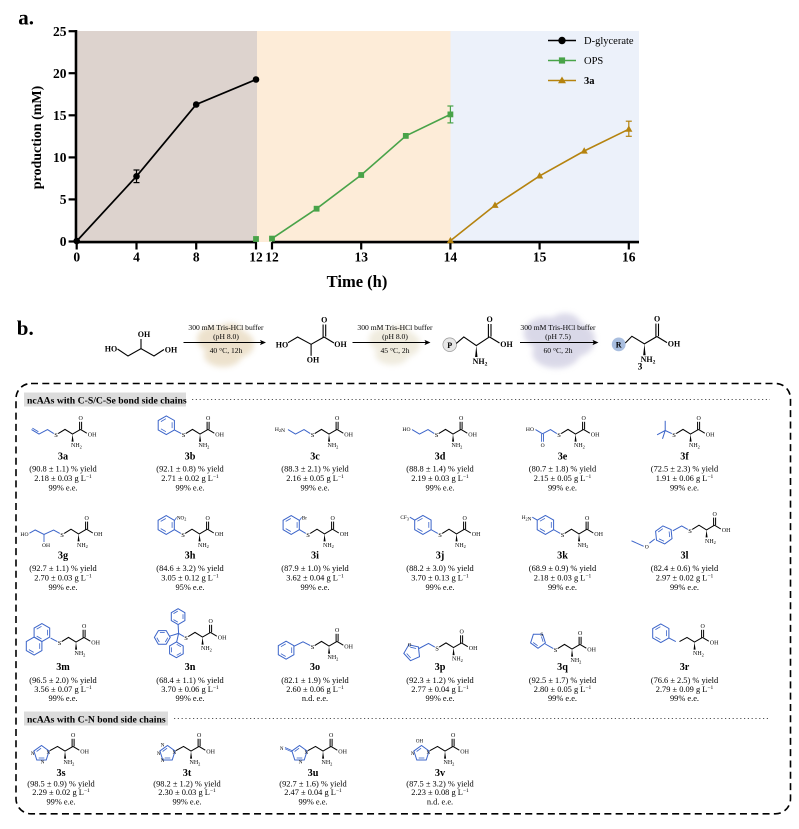  Describe the element at coordinates (315, 556) in the screenshot. I see `svg-text: 3i` at that location.